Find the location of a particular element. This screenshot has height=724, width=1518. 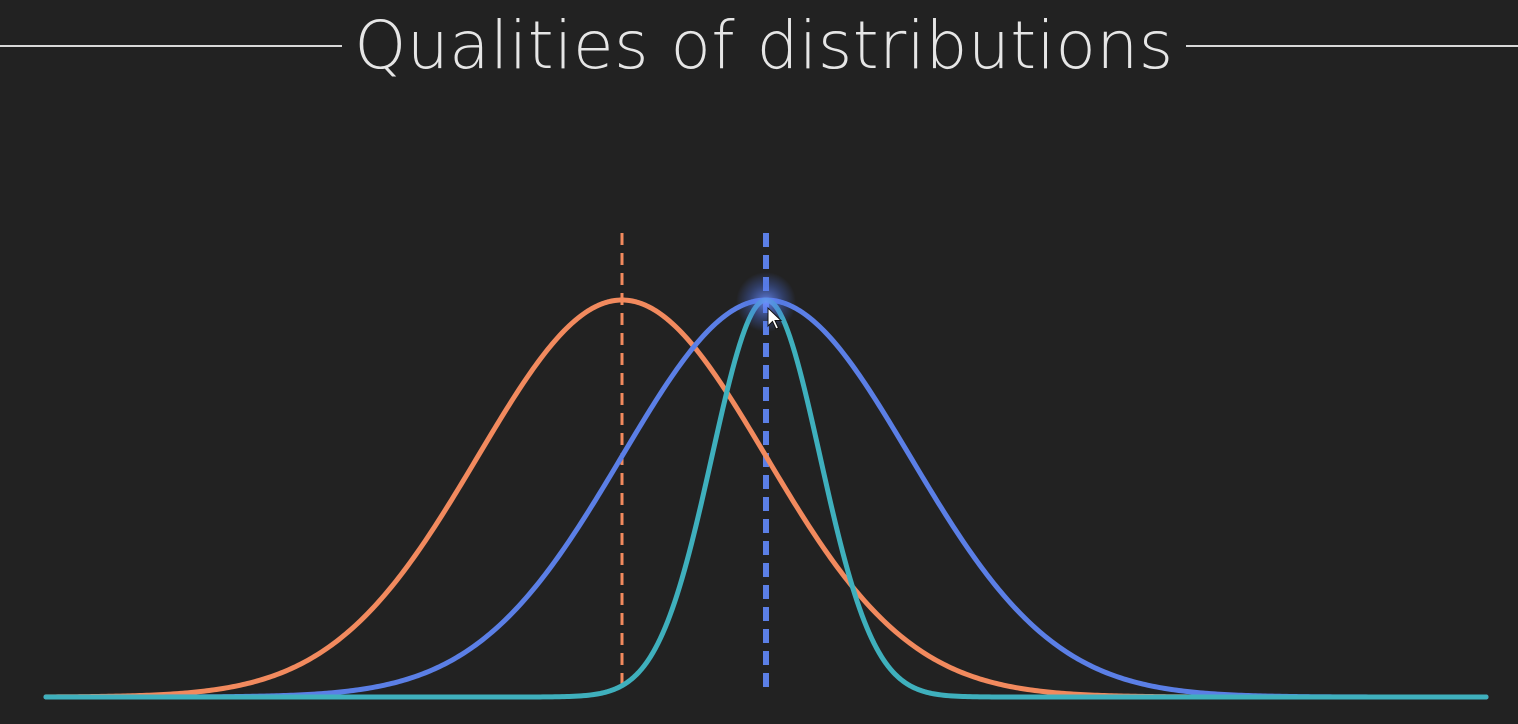

cursor is located at coordinates (766, 302).